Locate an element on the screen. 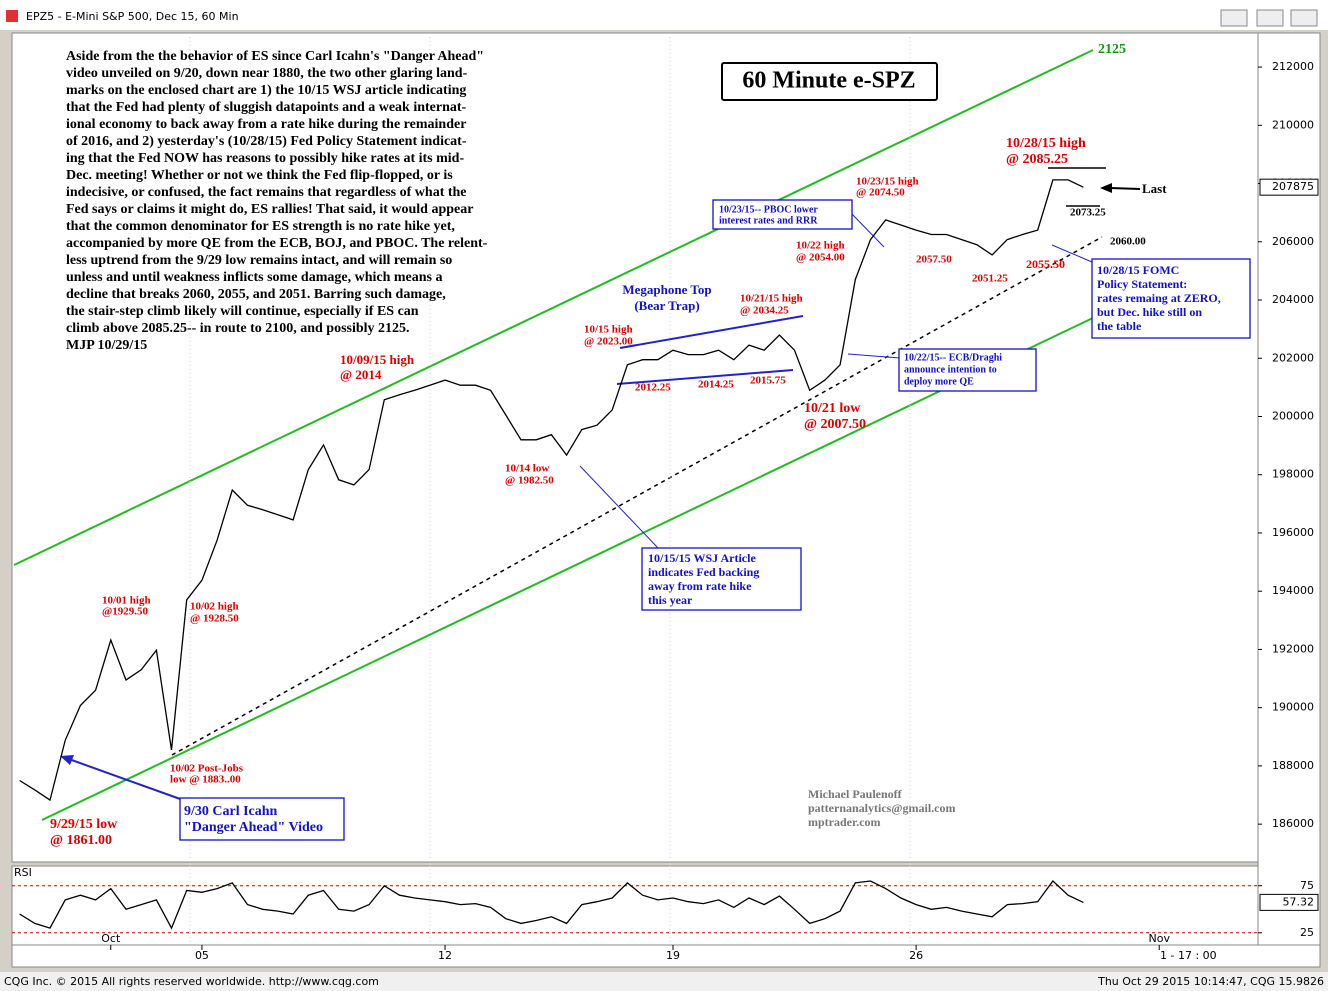  annotation-text: 60 Minute e-SPZ is located at coordinates (828, 81).